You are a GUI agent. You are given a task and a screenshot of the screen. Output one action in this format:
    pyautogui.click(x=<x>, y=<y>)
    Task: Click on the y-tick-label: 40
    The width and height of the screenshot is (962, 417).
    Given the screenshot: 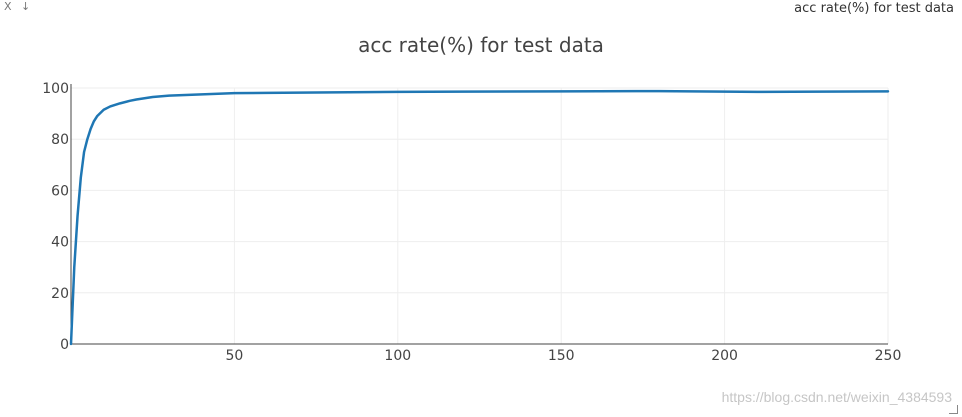 What is the action you would take?
    pyautogui.click(x=60, y=243)
    